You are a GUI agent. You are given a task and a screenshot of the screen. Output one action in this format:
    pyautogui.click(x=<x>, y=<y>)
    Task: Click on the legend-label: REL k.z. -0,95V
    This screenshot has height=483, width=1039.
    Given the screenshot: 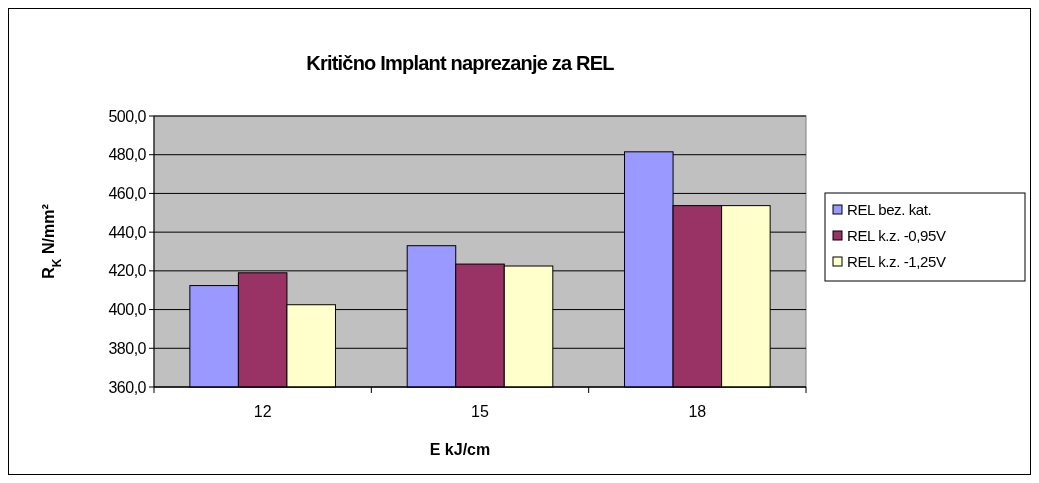 What is the action you would take?
    pyautogui.click(x=896, y=236)
    